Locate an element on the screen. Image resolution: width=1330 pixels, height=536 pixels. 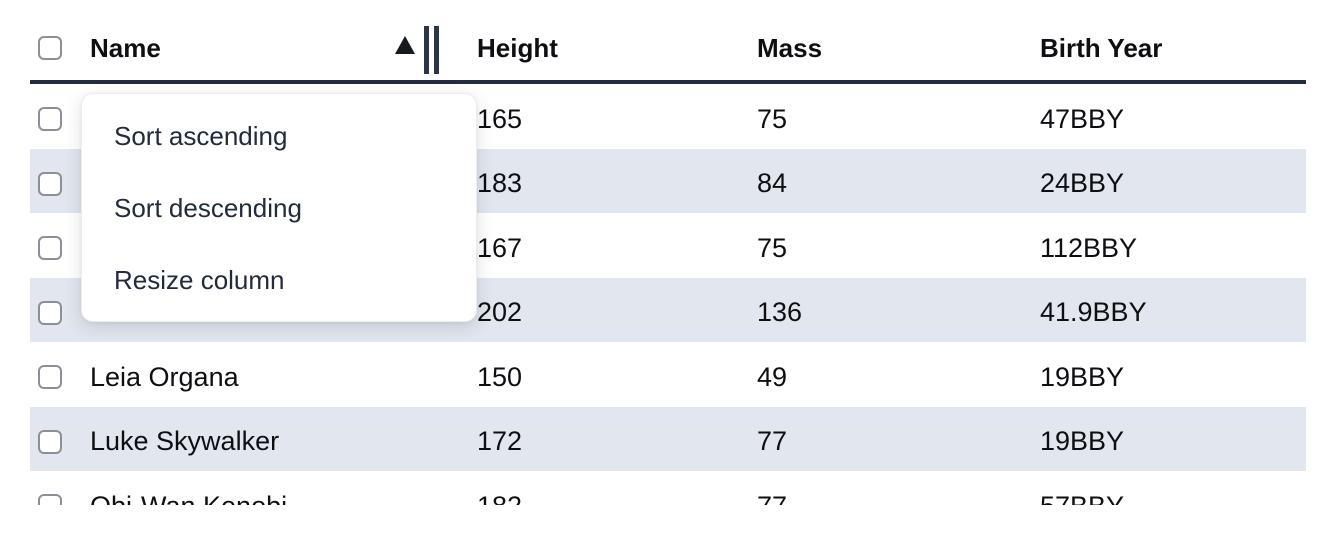
cell-birth-year: 57BBY is located at coordinates (1173, 498).